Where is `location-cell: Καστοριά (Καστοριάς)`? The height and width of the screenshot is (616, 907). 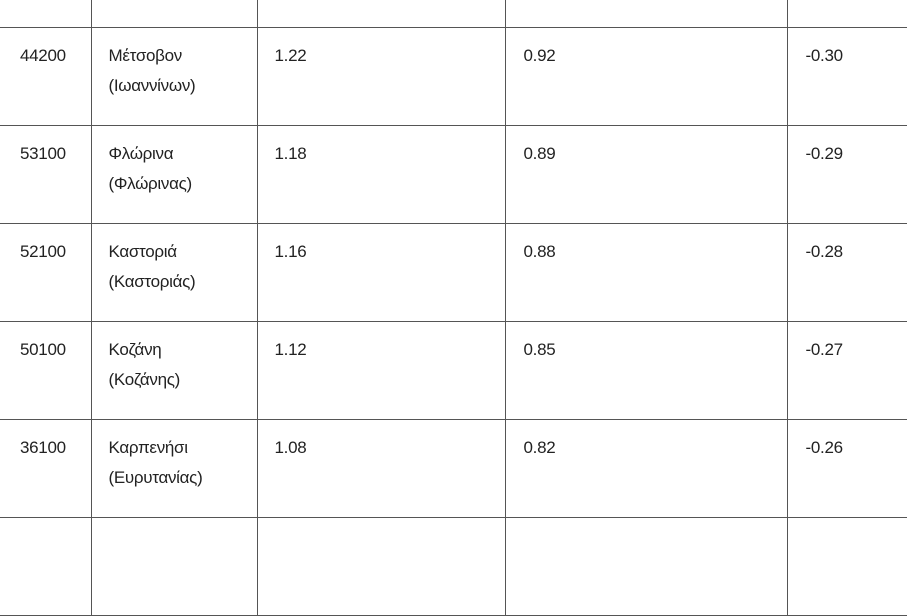 location-cell: Καστοριά (Καστοριάς) is located at coordinates (174, 272).